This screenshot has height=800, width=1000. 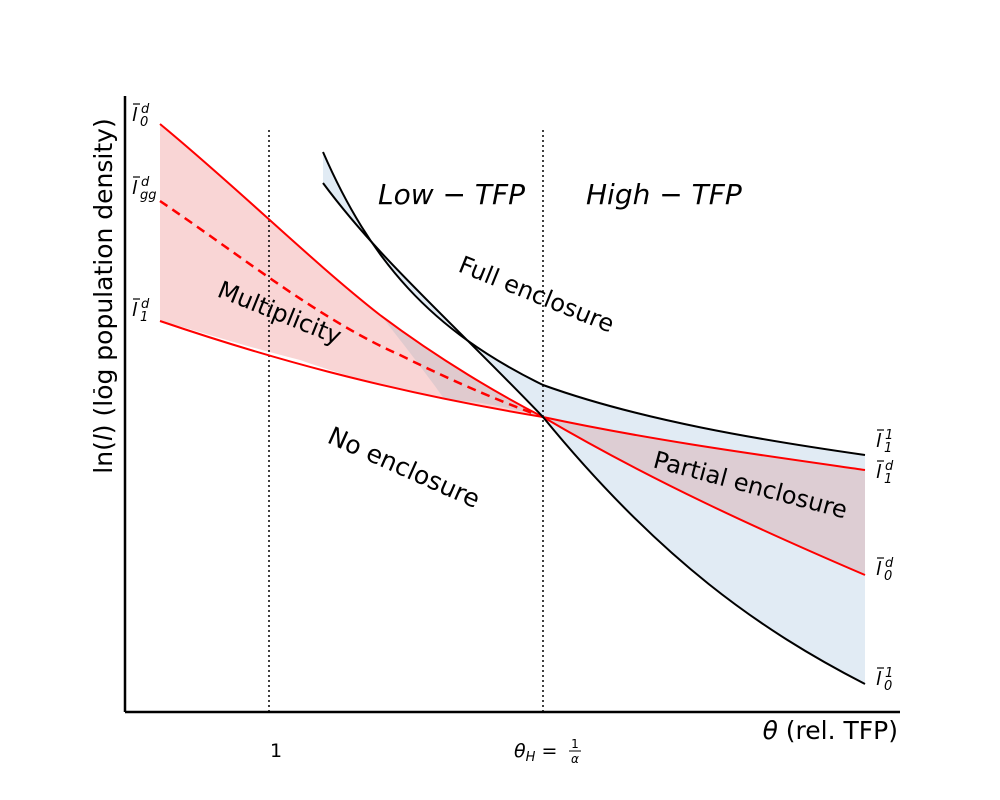 What do you see at coordinates (135, 310) in the screenshot?
I see `left-label-l1d-base: l` at bounding box center [135, 310].